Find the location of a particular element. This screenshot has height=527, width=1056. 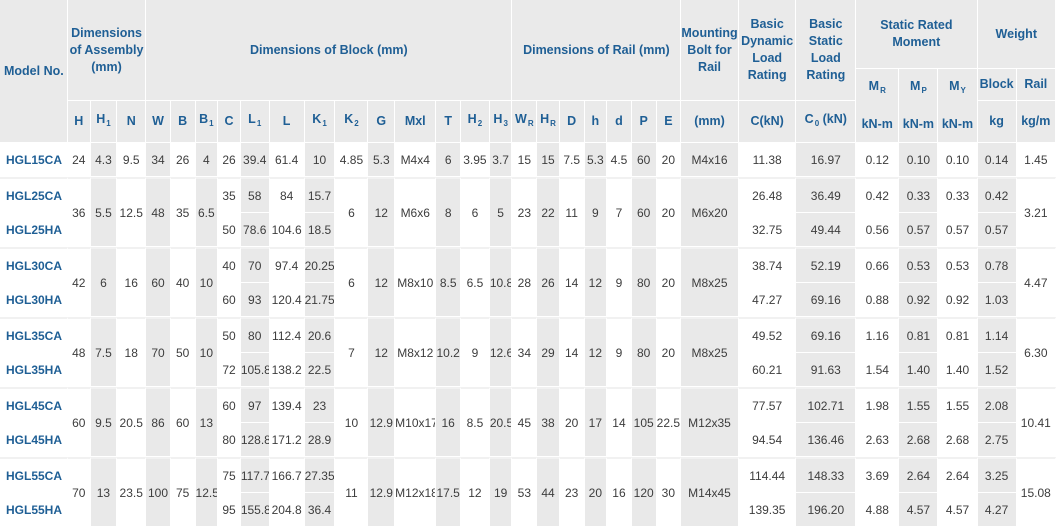

cell-h: 60 is located at coordinates (79, 422).